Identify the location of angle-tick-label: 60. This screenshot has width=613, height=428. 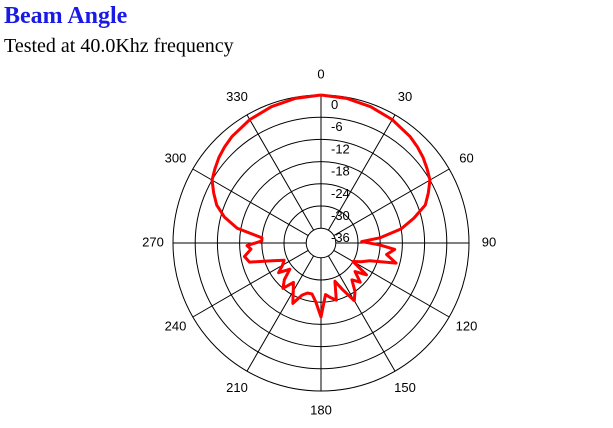
(466, 157).